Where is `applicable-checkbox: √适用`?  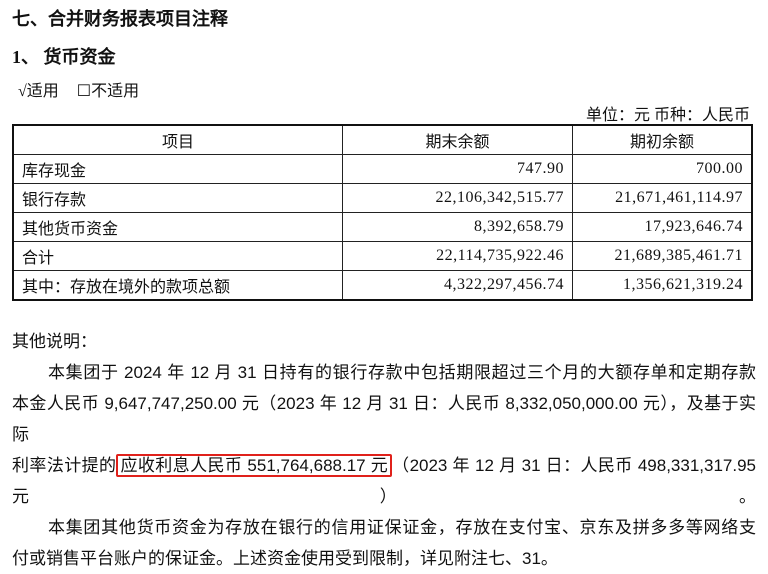 applicable-checkbox: √适用 is located at coordinates (38, 91).